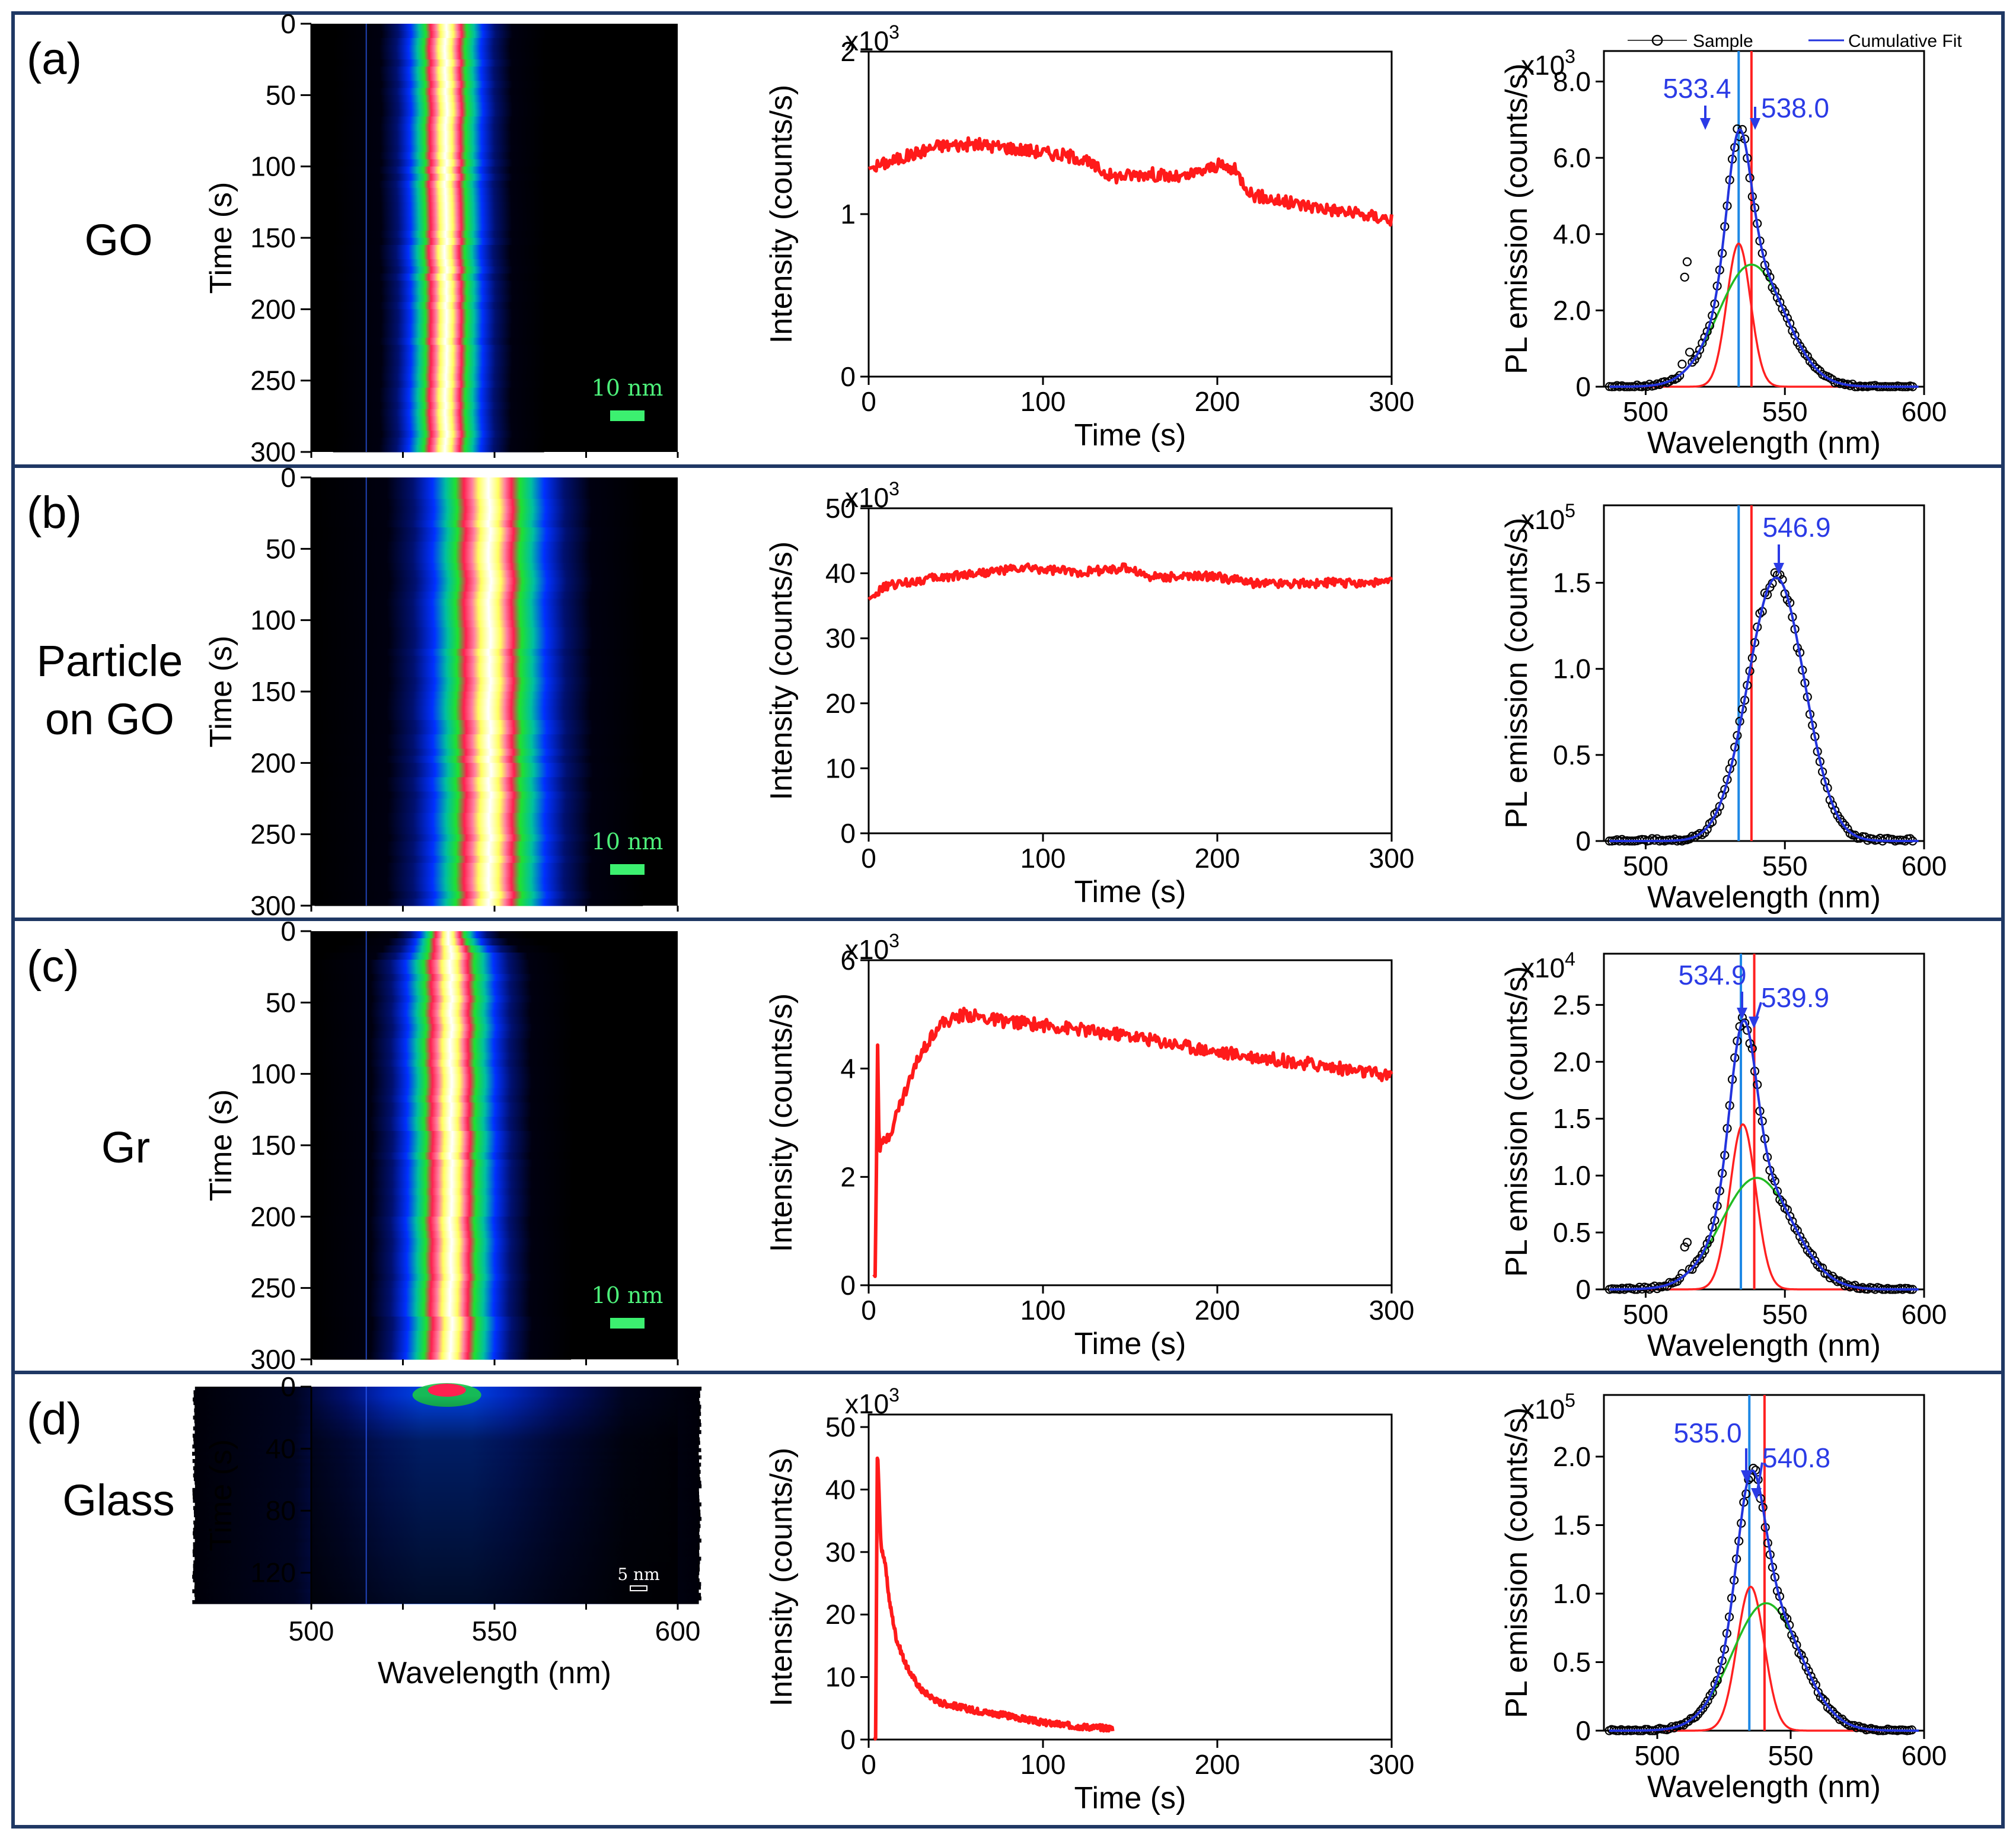  I want to click on peak-annotation: 546.9, so click(1796, 527).